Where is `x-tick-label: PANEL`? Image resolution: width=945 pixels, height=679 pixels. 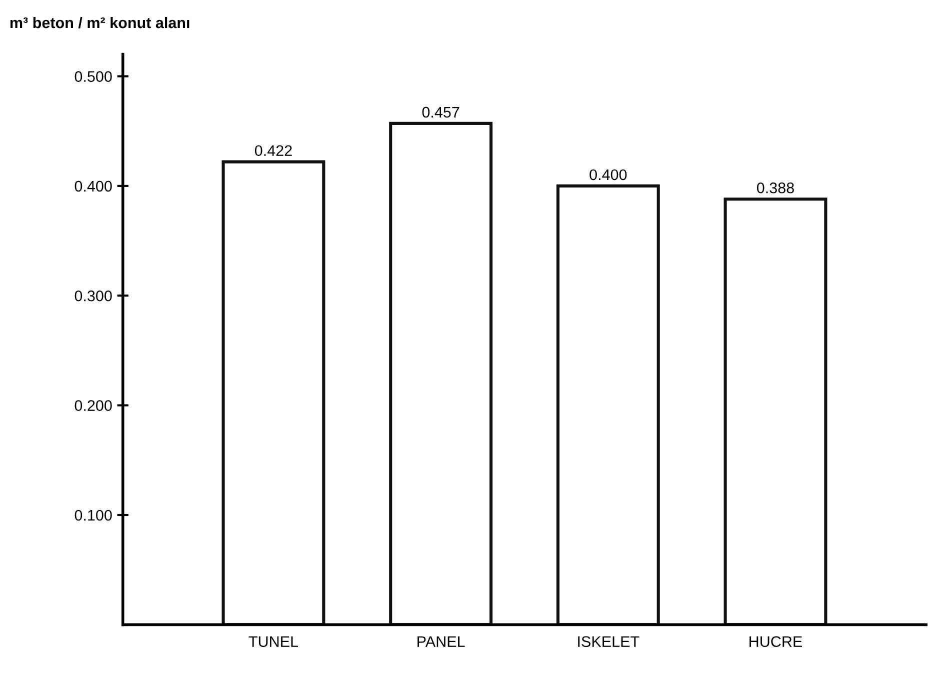 x-tick-label: PANEL is located at coordinates (441, 641).